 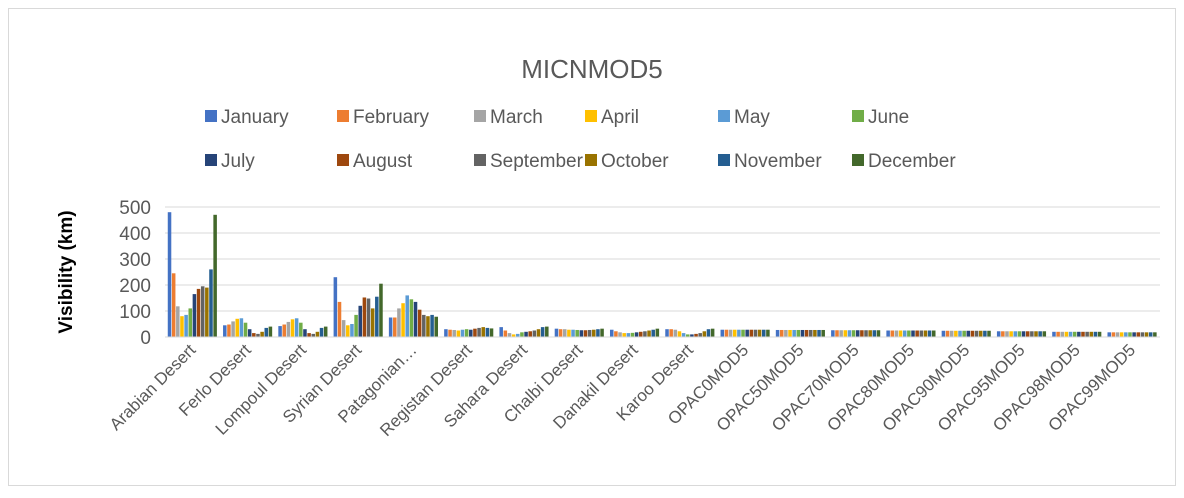 I want to click on legend-label: September, so click(x=537, y=161).